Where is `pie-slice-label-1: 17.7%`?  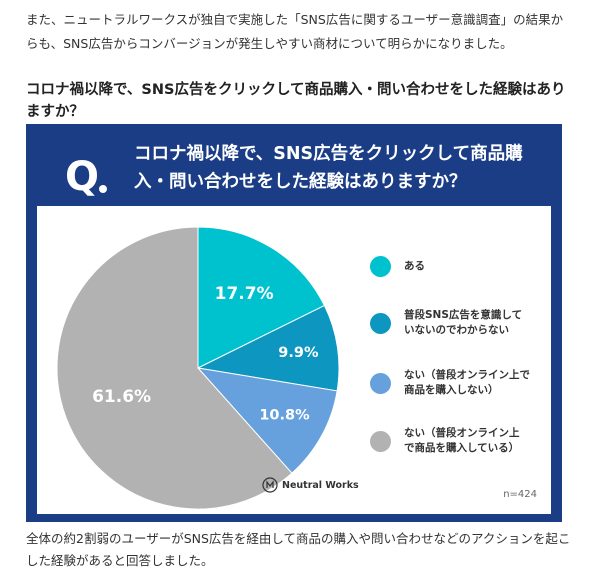 pie-slice-label-1: 17.7% is located at coordinates (244, 294).